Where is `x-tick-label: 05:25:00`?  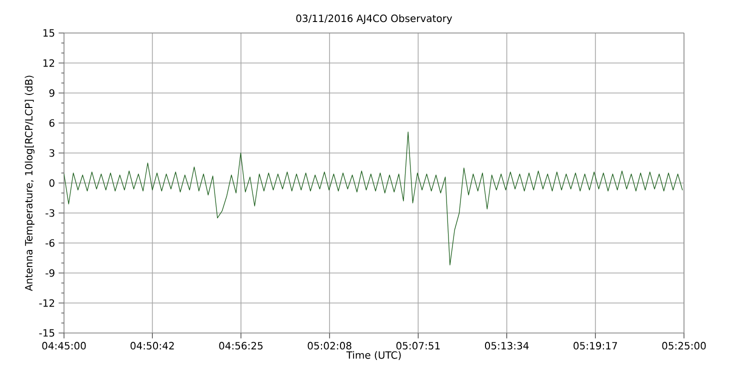
x-tick-label: 05:25:00 is located at coordinates (684, 346).